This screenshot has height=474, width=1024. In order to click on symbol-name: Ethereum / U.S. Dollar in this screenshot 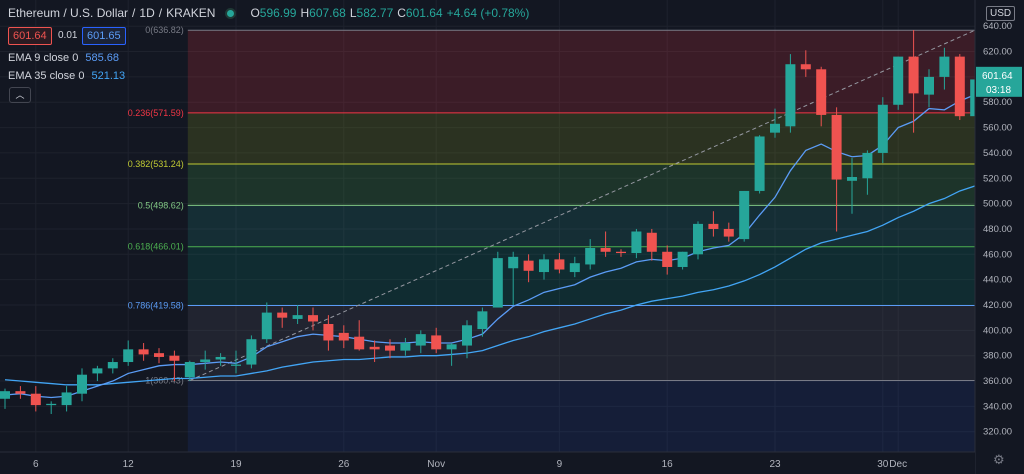, I will do `click(68, 13)`.